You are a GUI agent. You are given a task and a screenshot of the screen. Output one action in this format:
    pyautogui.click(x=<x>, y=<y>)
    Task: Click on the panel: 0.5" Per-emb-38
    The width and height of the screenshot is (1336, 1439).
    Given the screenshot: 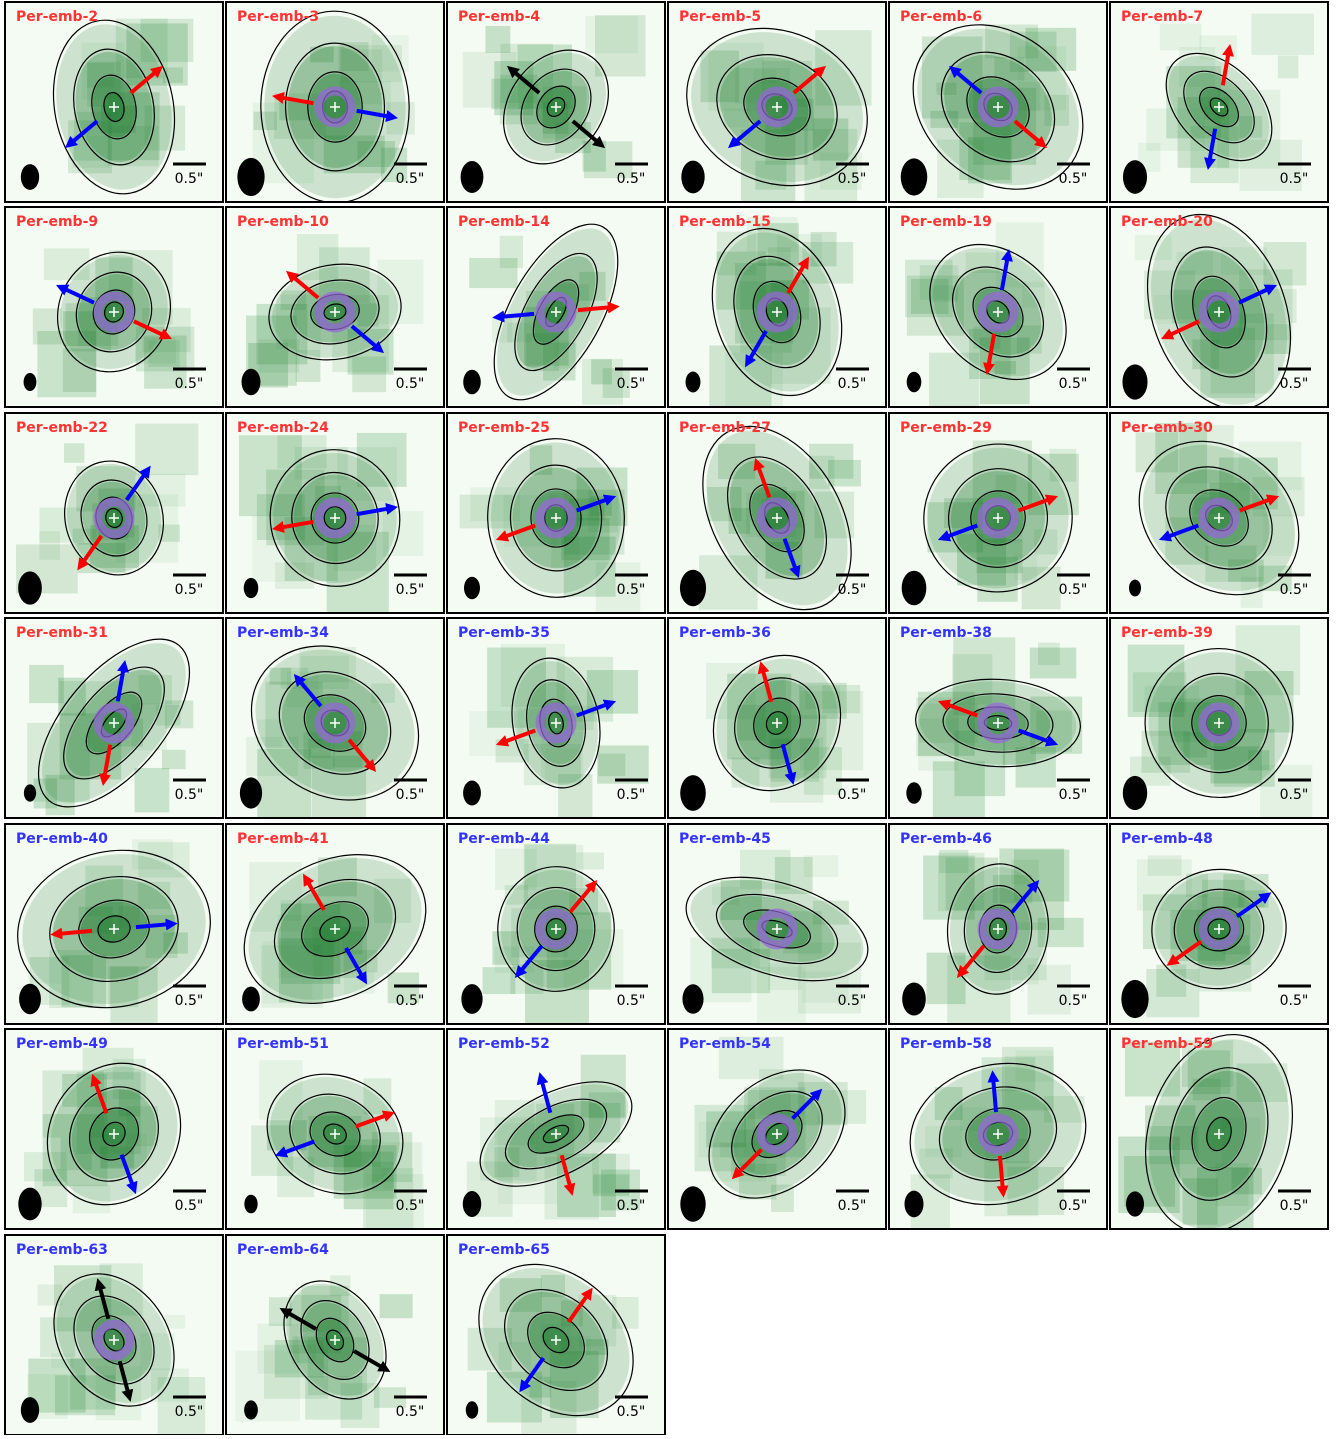 What is the action you would take?
    pyautogui.click(x=998, y=718)
    